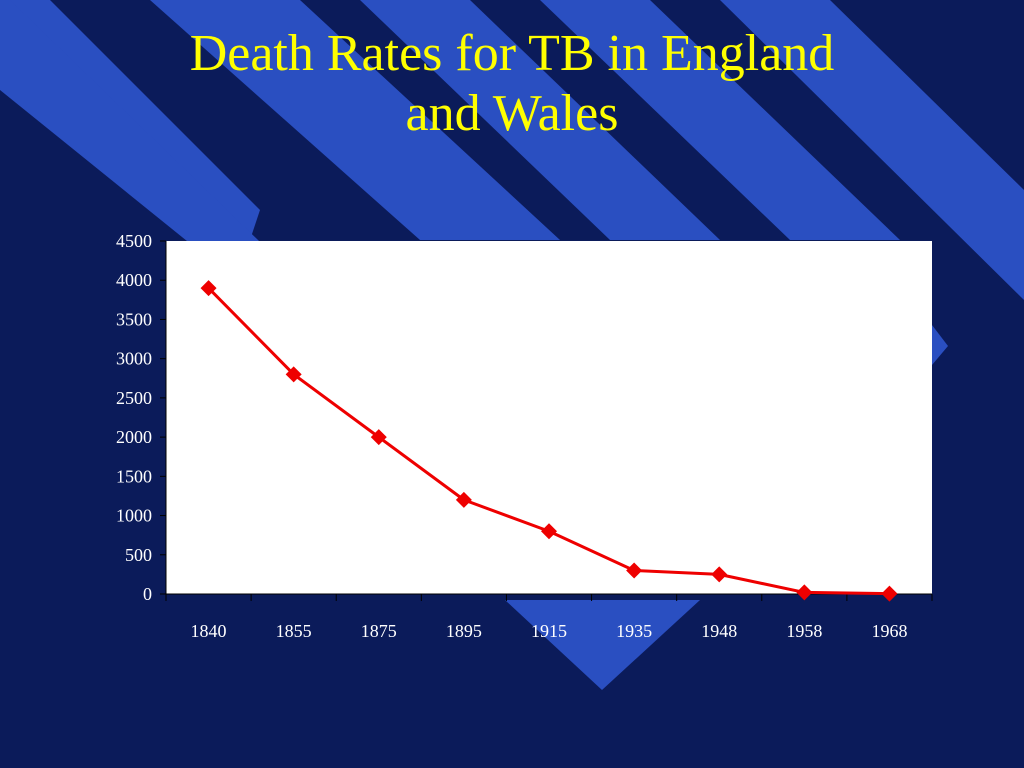  What do you see at coordinates (134, 516) in the screenshot?
I see `y-tick-label: 1000` at bounding box center [134, 516].